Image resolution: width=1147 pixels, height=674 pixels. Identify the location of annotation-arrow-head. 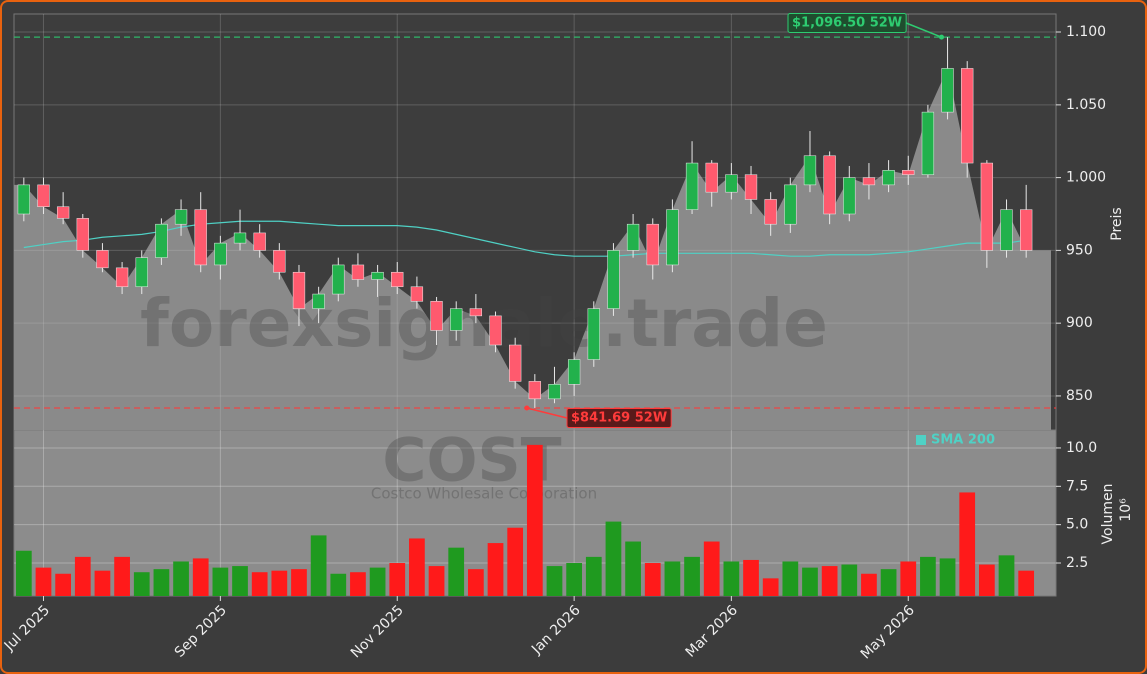
(527, 408).